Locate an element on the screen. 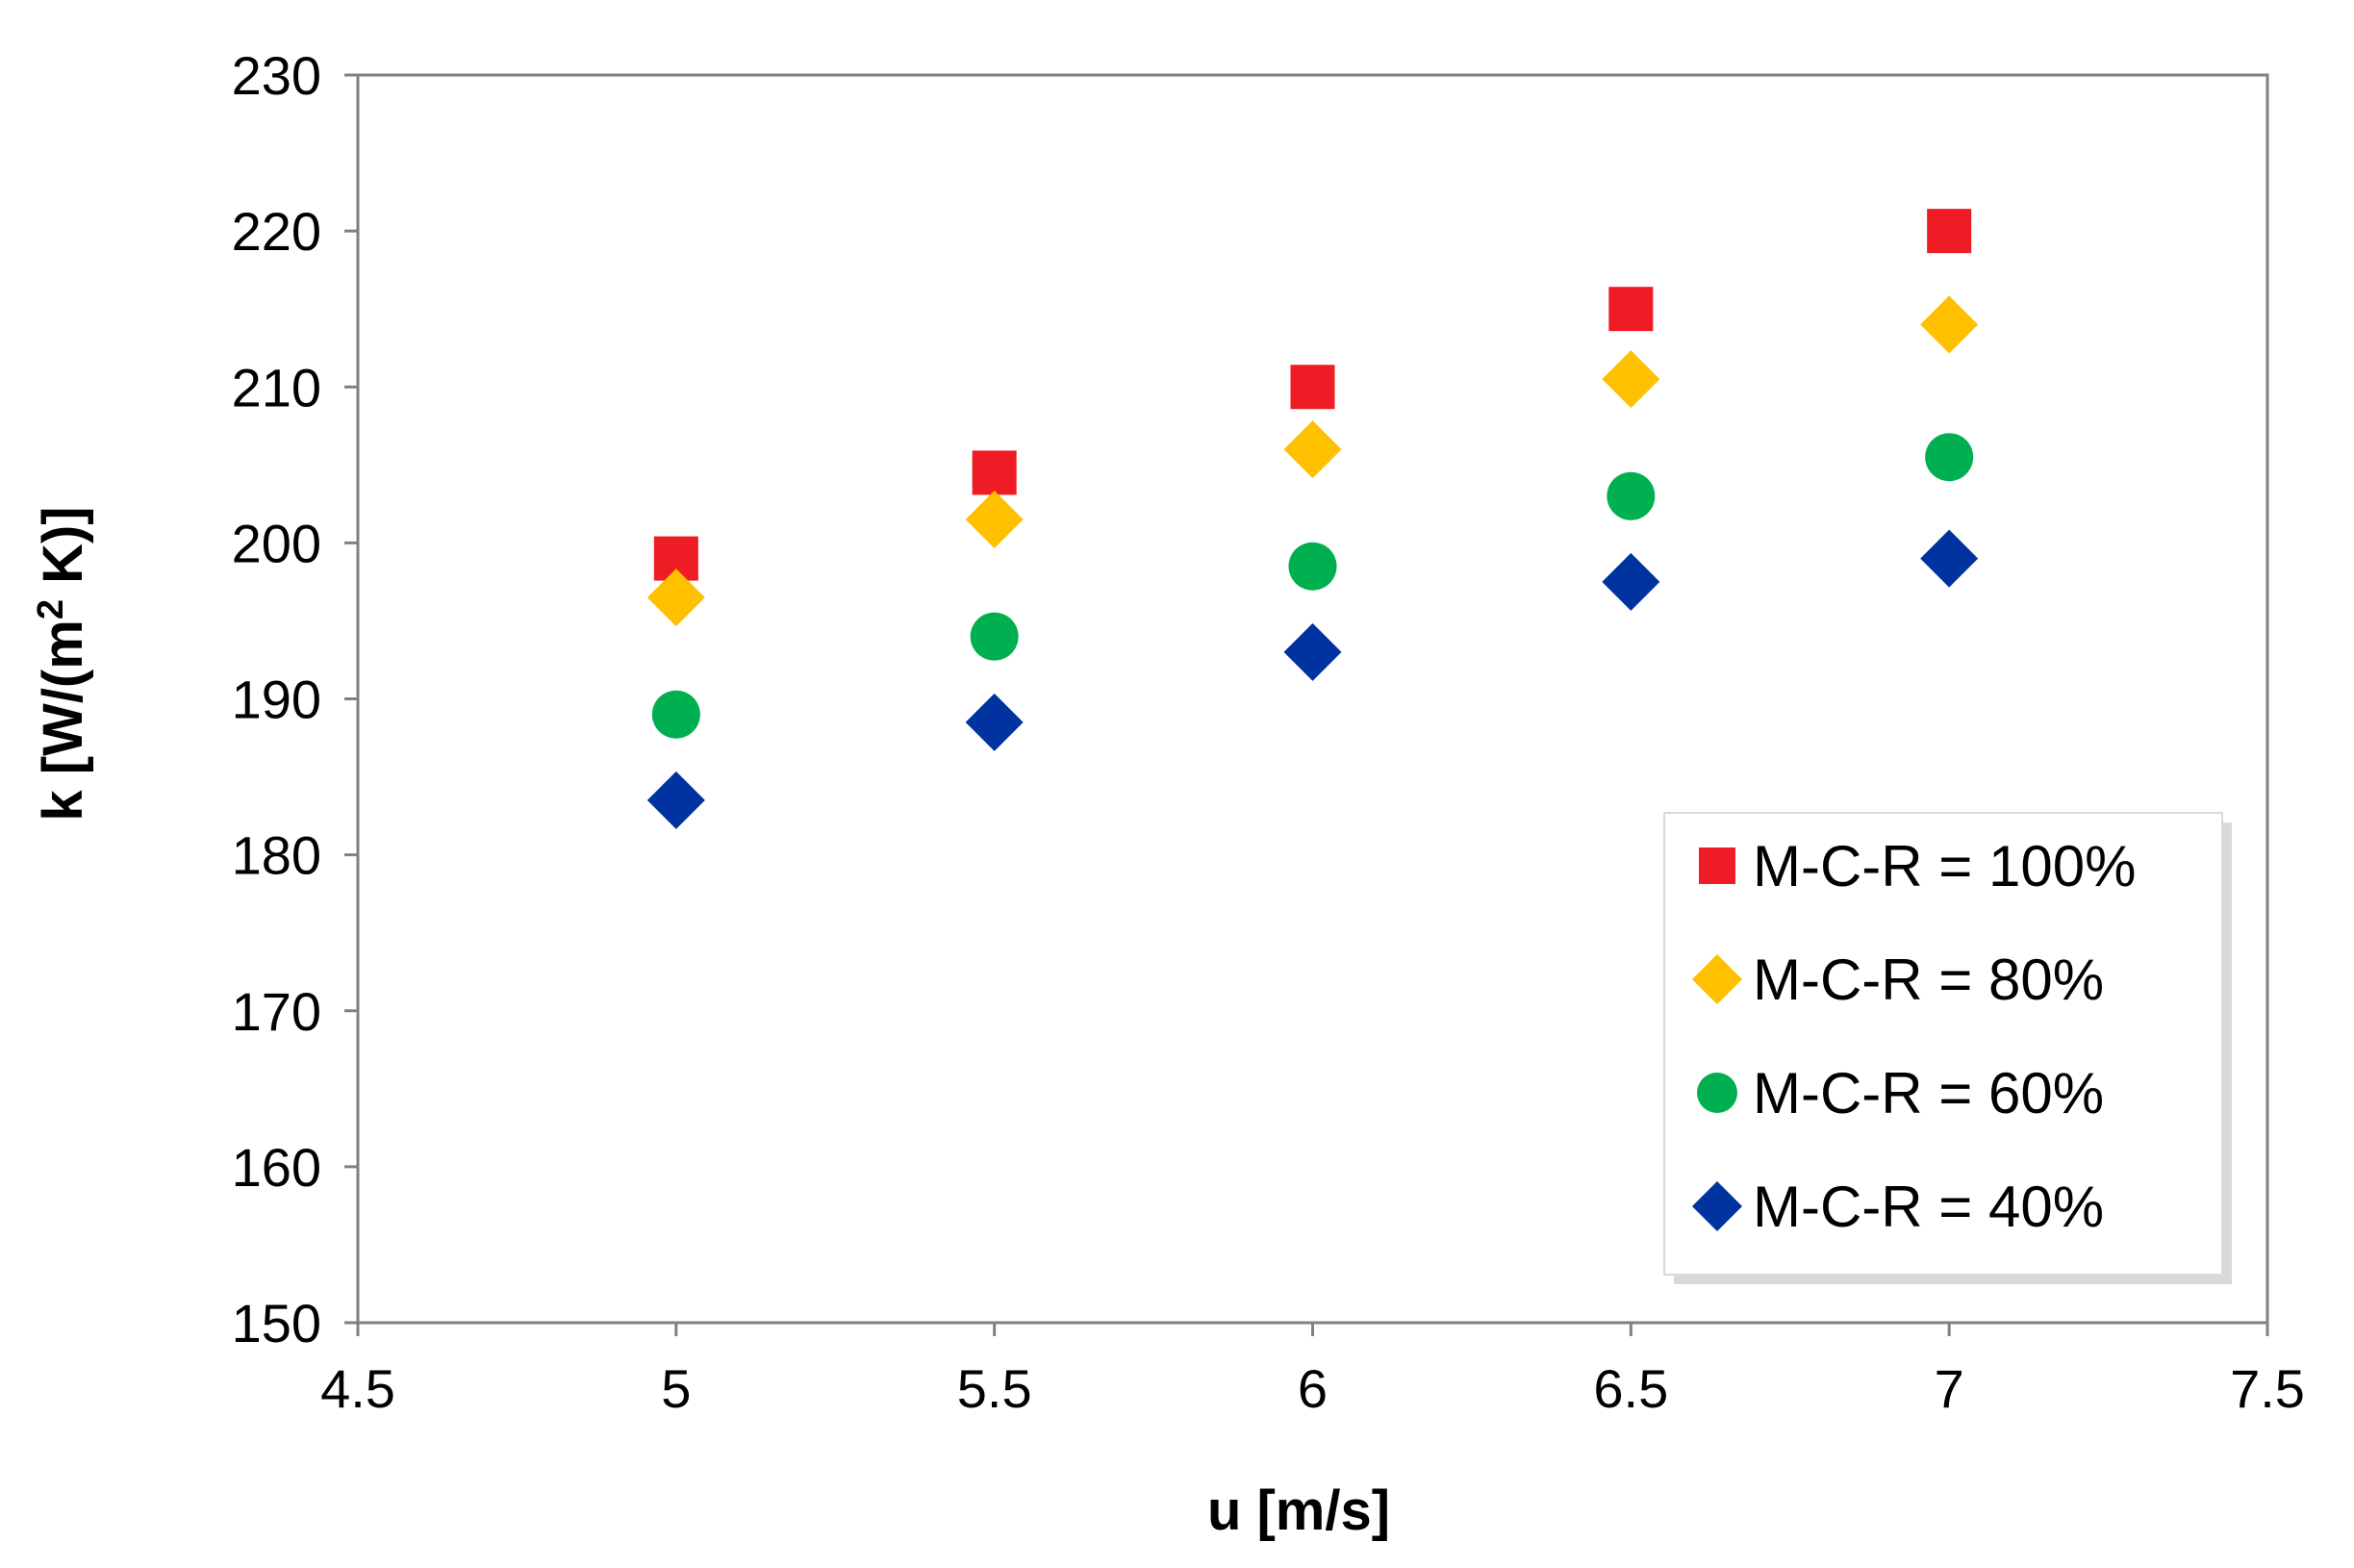  y-tick-label: 150 is located at coordinates (276, 1323).